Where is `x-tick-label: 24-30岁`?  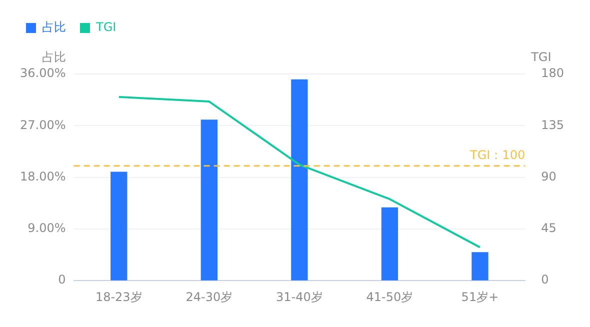
x-tick-label: 24-30岁 is located at coordinates (209, 297).